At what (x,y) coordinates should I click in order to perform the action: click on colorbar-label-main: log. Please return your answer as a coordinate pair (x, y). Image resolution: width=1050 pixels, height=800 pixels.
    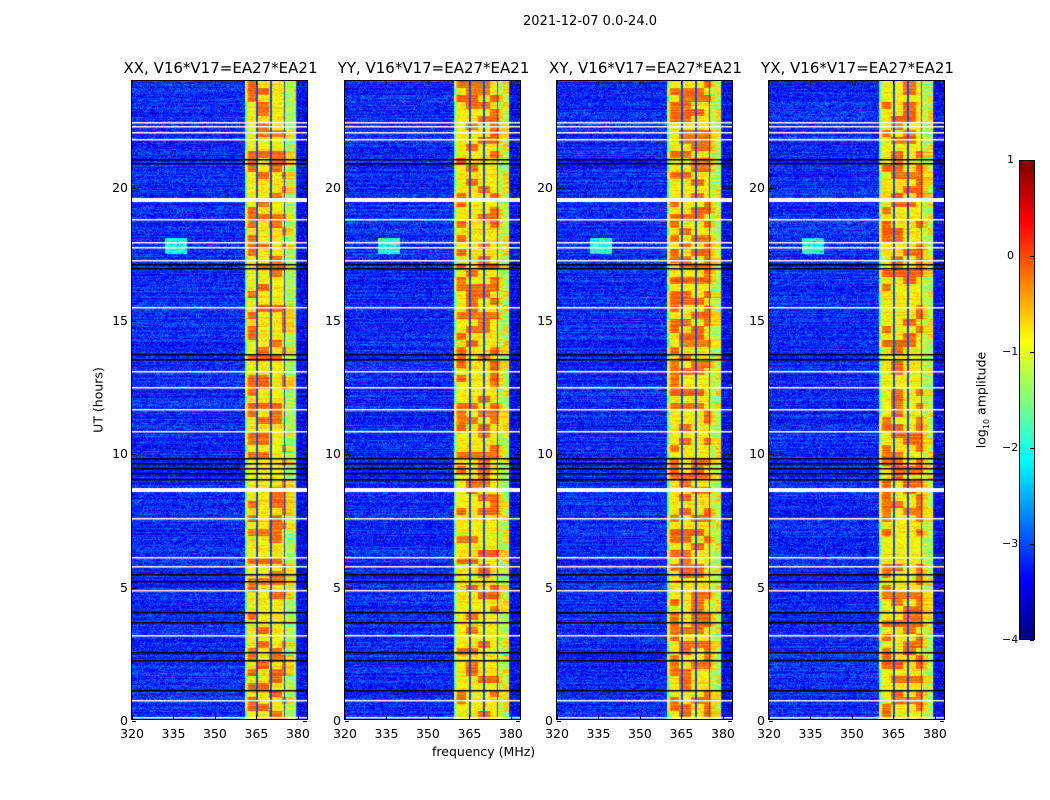
    Looking at the image, I should click on (981, 439).